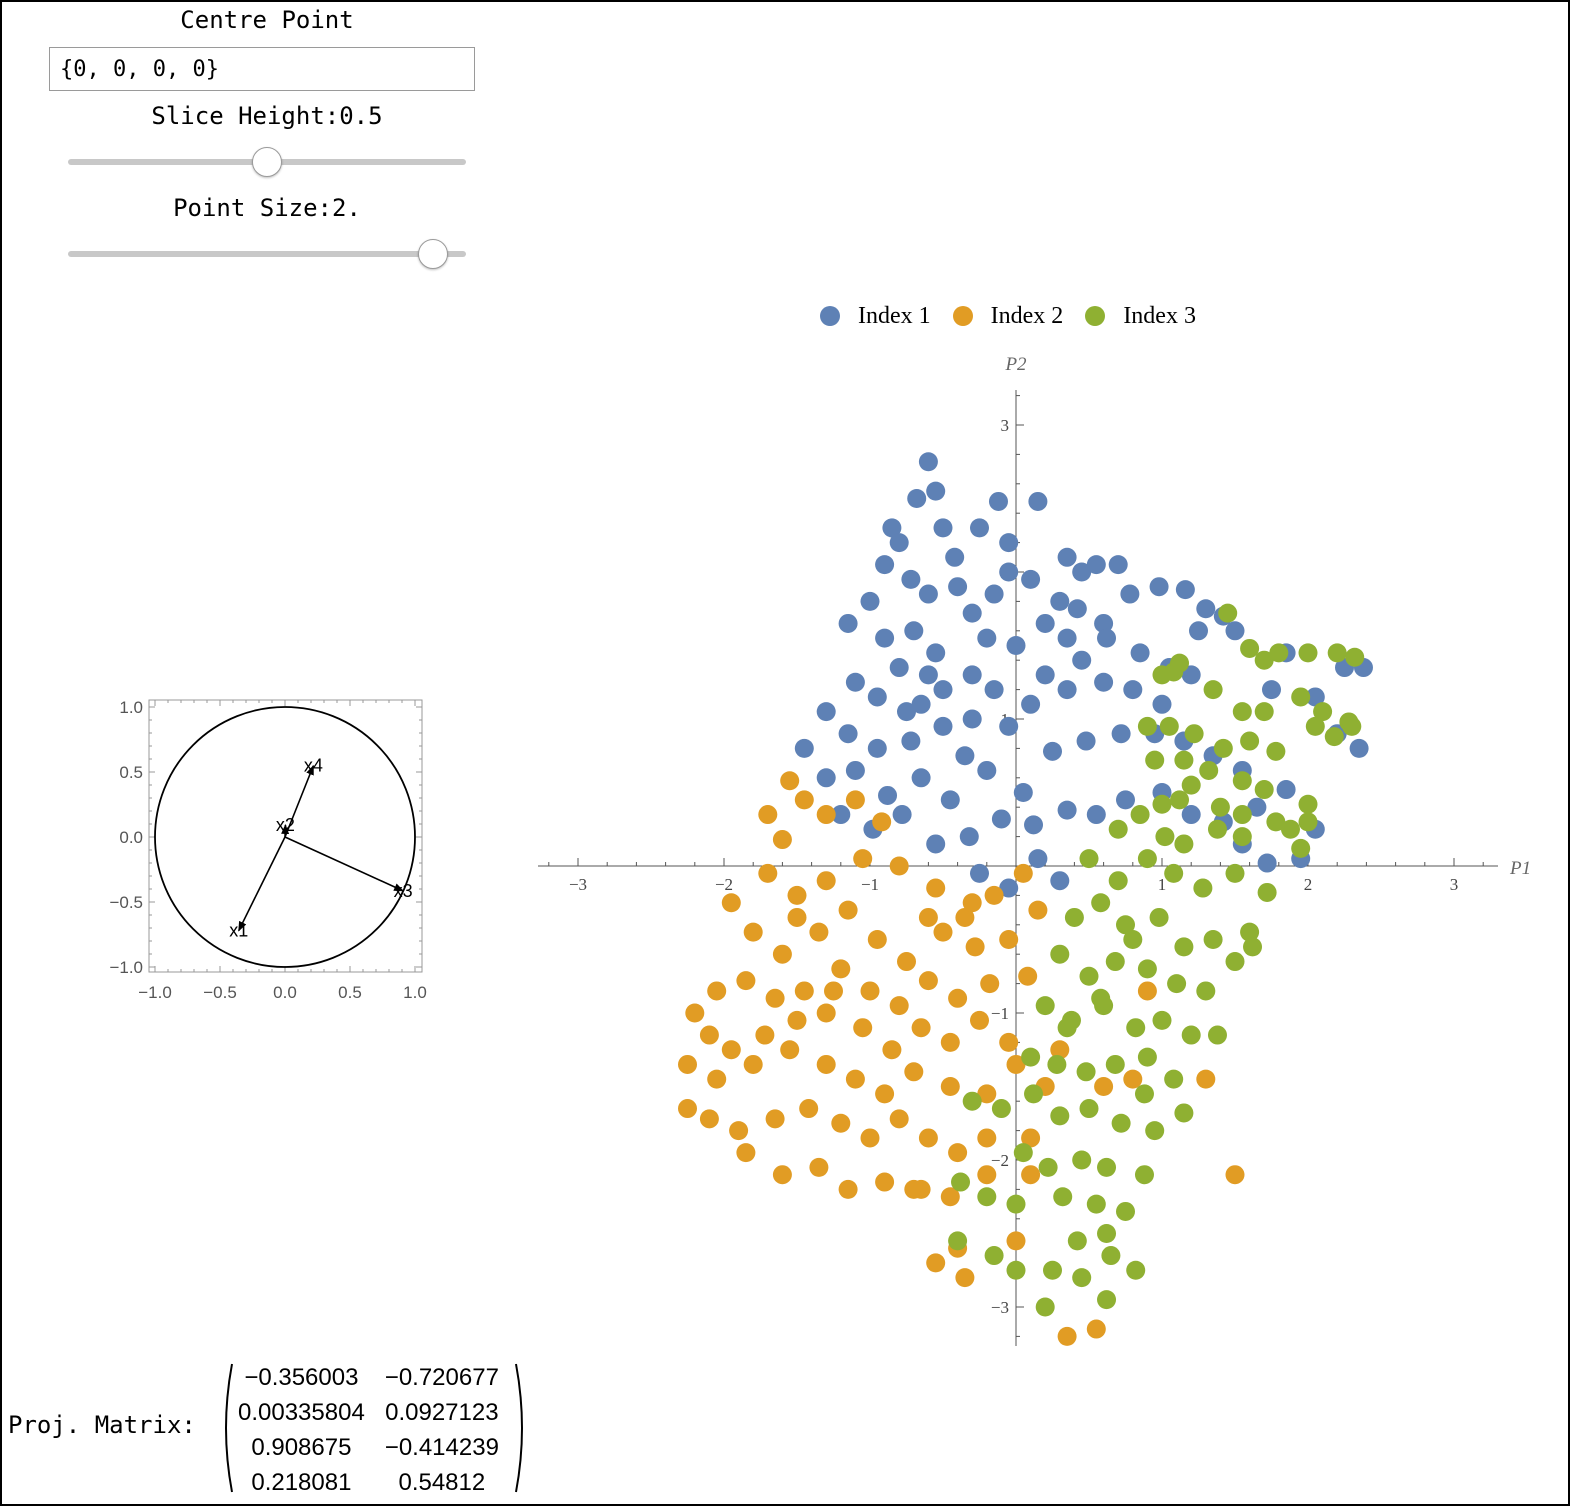 The height and width of the screenshot is (1512, 1572). I want to click on centre-point-input: {0, 0, 0, 0}, so click(262, 69).